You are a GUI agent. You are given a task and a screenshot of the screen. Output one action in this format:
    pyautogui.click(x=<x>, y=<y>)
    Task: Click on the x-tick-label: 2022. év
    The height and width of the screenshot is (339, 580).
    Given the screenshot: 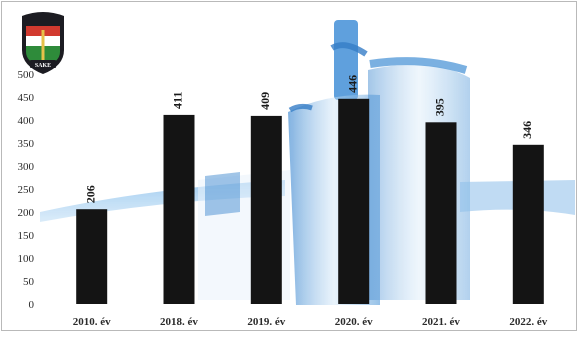 What is the action you would take?
    pyautogui.click(x=528, y=322)
    